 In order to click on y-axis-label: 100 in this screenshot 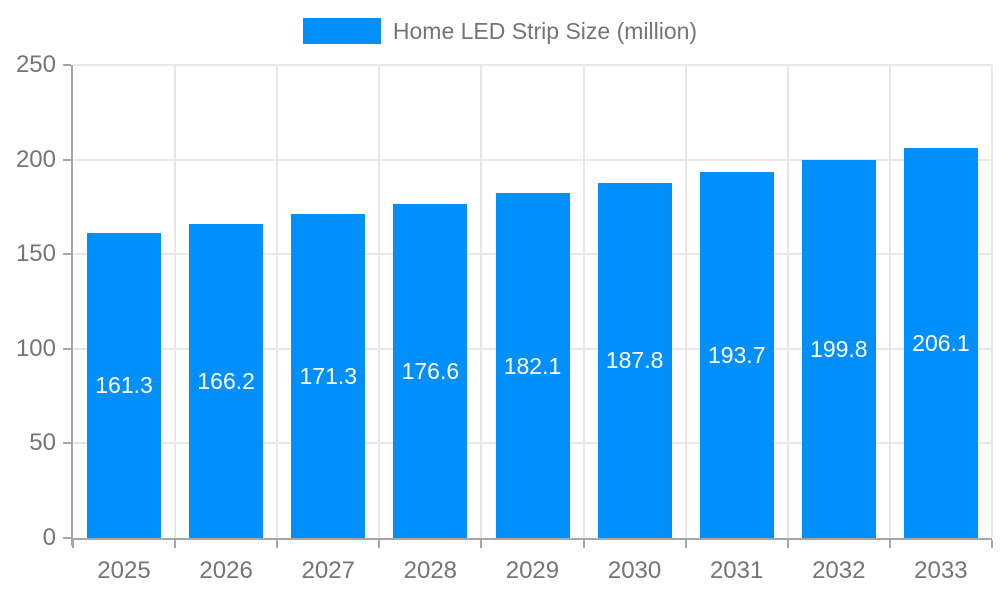, I will do `click(35, 348)`.